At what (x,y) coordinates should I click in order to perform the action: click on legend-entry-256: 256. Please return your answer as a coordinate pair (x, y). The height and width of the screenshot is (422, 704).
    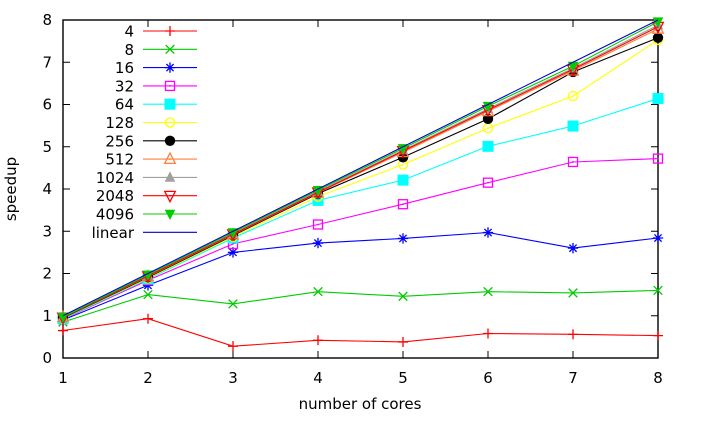
    Looking at the image, I should click on (151, 141).